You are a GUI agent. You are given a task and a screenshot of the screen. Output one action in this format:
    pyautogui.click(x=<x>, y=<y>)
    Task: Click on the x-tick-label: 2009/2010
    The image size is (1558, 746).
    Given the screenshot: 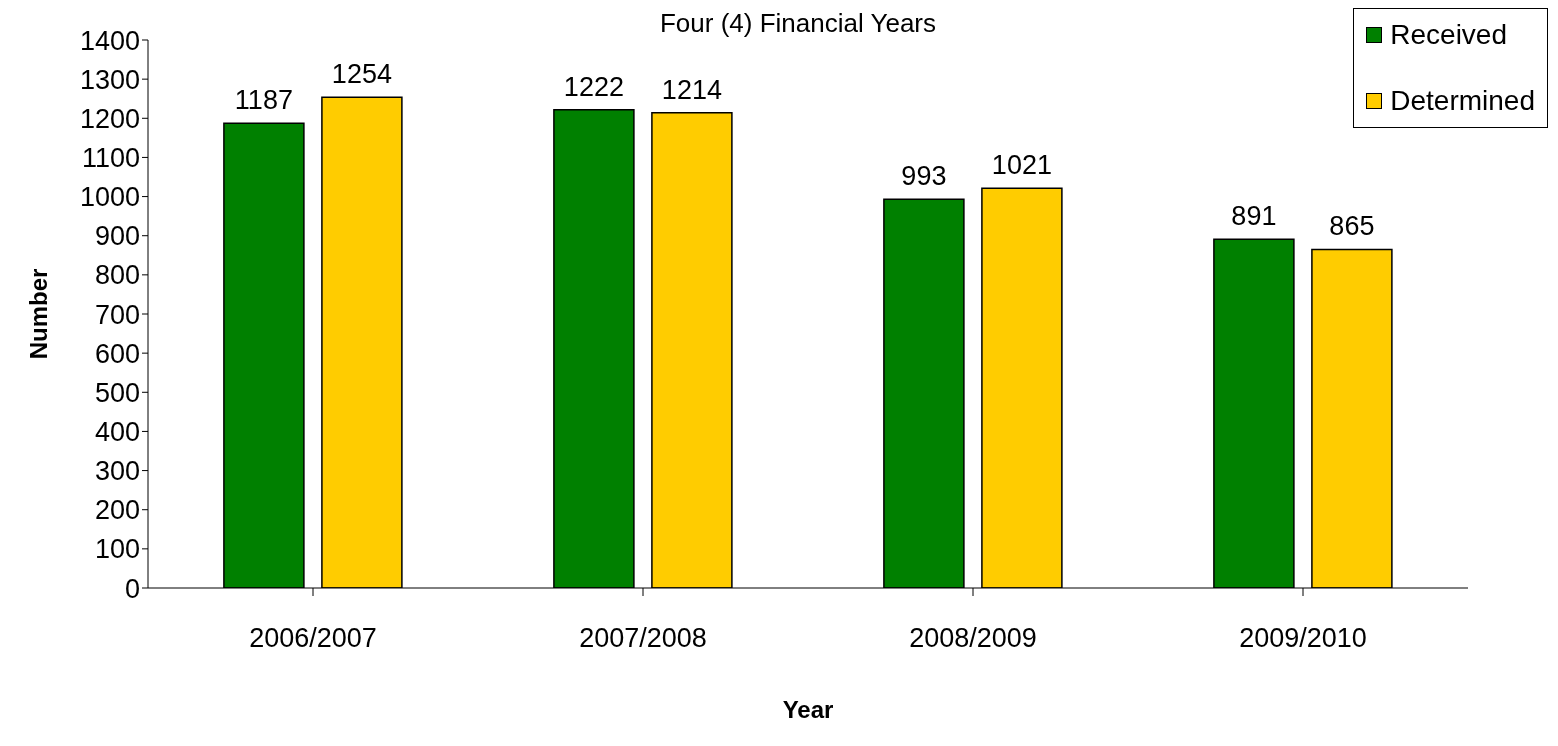 What is the action you would take?
    pyautogui.click(x=1303, y=638)
    